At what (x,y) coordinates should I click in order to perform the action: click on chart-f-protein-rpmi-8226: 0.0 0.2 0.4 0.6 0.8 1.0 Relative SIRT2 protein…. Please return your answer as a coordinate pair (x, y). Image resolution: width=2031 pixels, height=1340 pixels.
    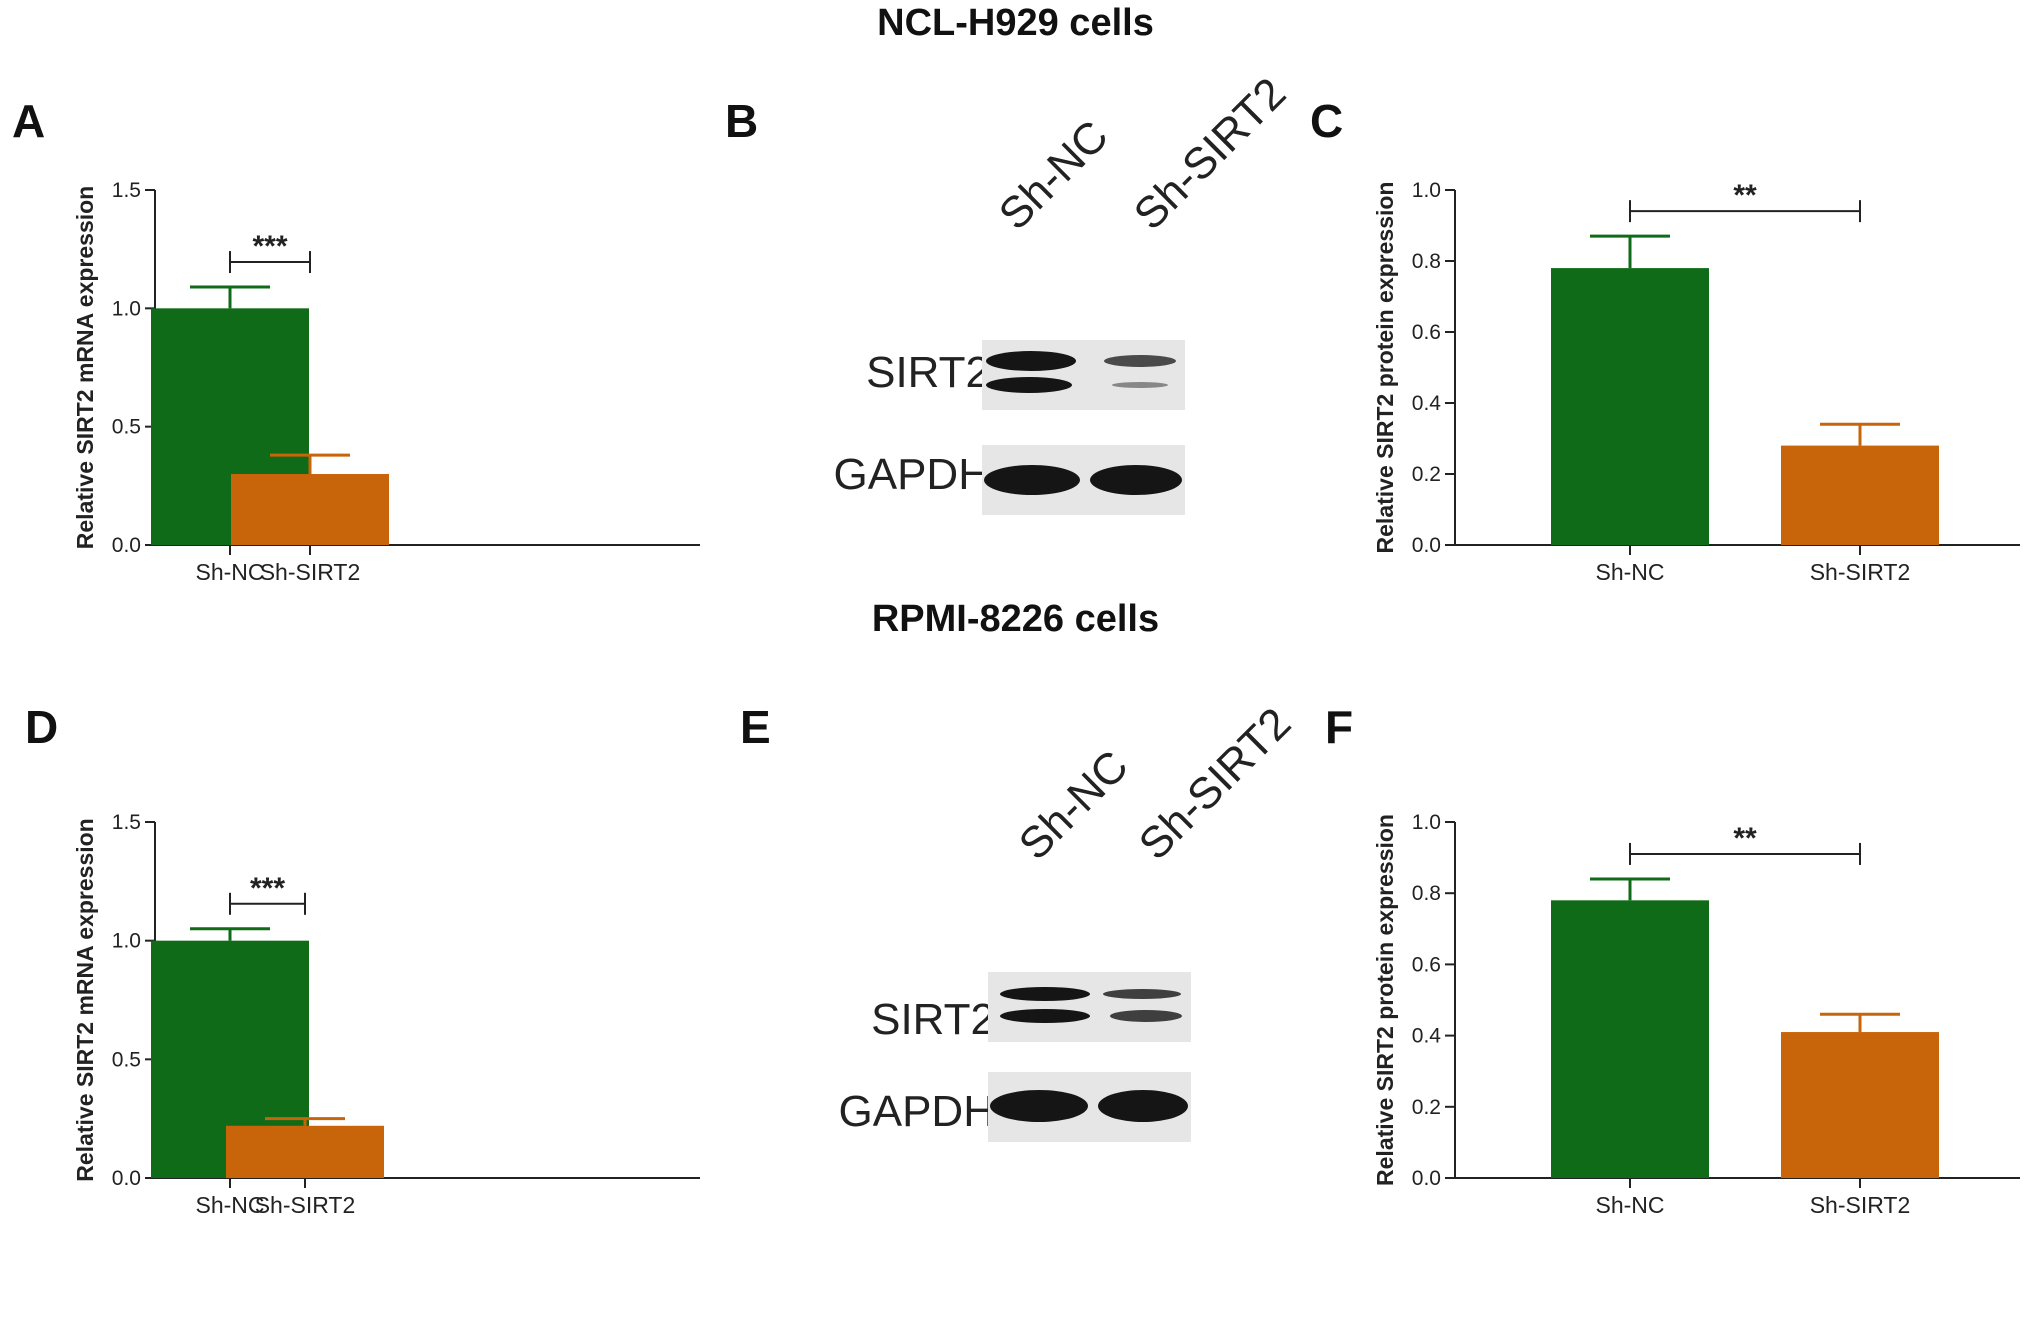
    Looking at the image, I should click on (1696, 1014).